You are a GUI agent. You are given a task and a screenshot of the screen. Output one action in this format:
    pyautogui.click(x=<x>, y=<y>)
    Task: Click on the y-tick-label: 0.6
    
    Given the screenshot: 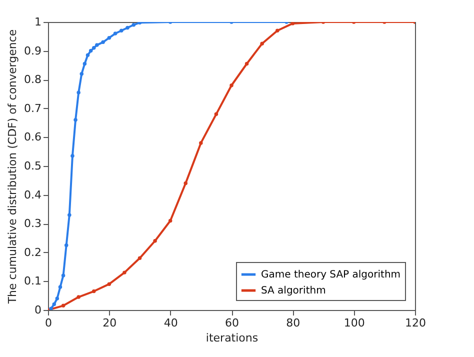 What is the action you would take?
    pyautogui.click(x=33, y=137)
    